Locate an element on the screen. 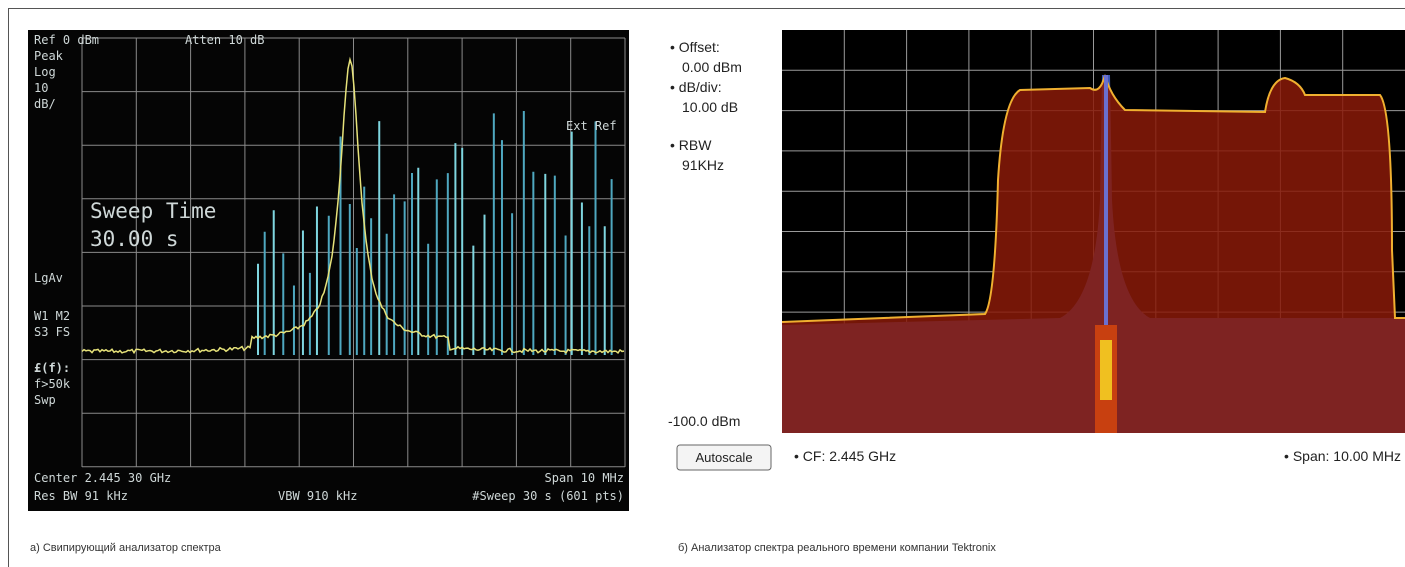 The image size is (1405, 567). label: • RBW is located at coordinates (691, 145).